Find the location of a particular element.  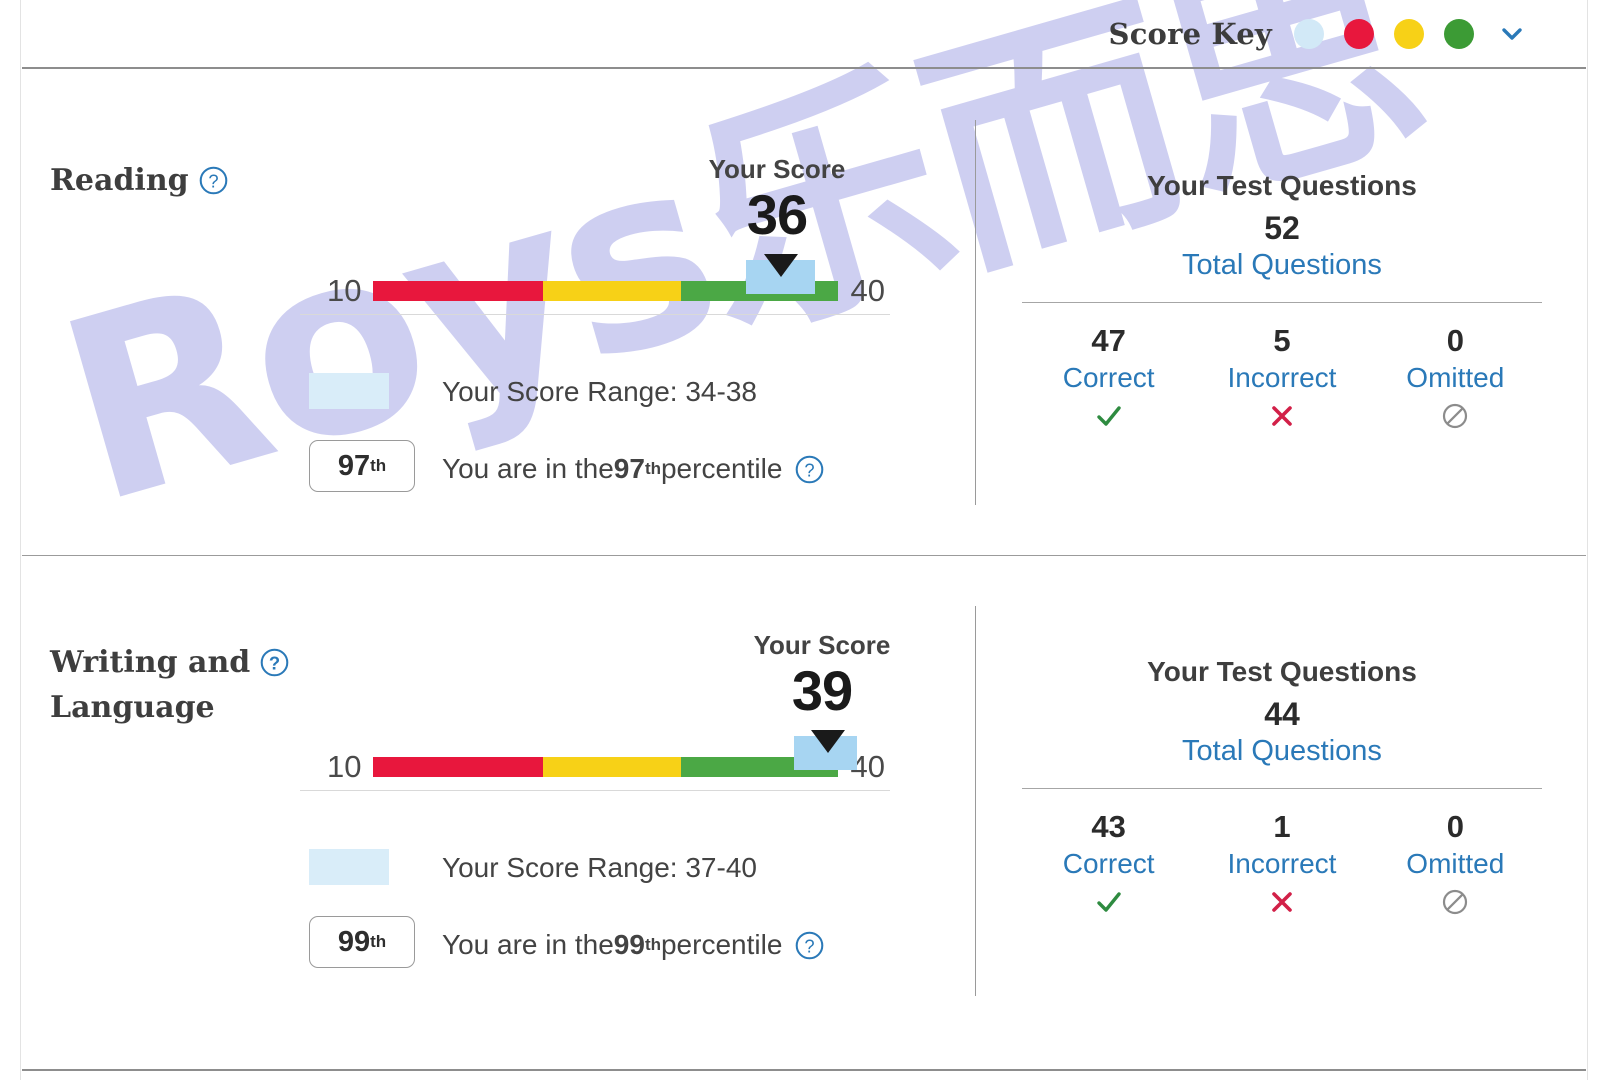

score-key-dot-mid is located at coordinates (1409, 34).